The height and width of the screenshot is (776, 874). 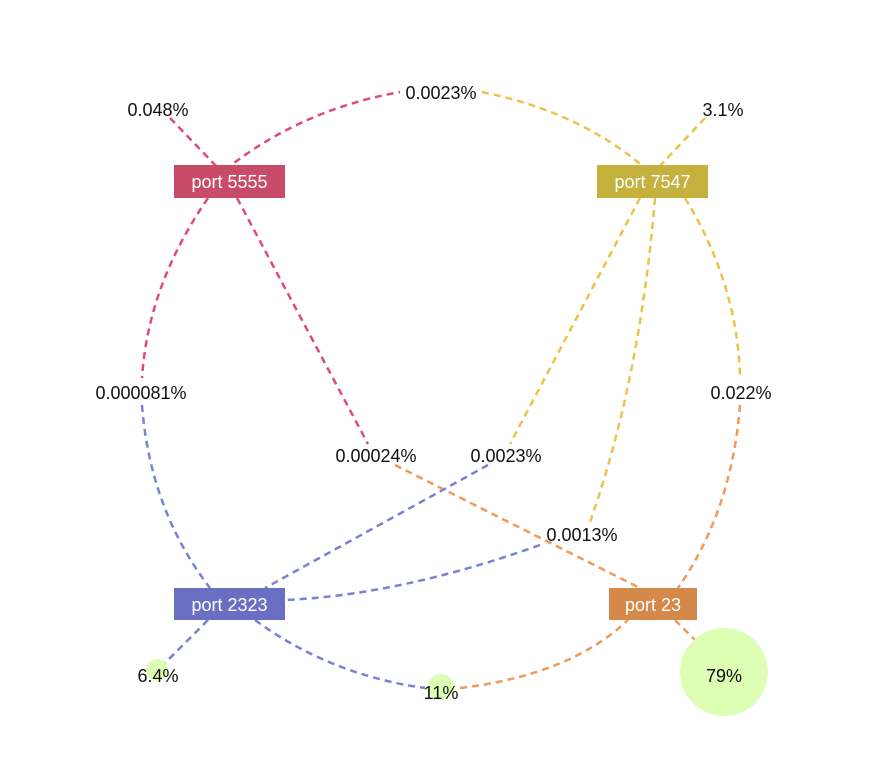 What do you see at coordinates (312, 130) in the screenshot?
I see `edge-5555-7547-a` at bounding box center [312, 130].